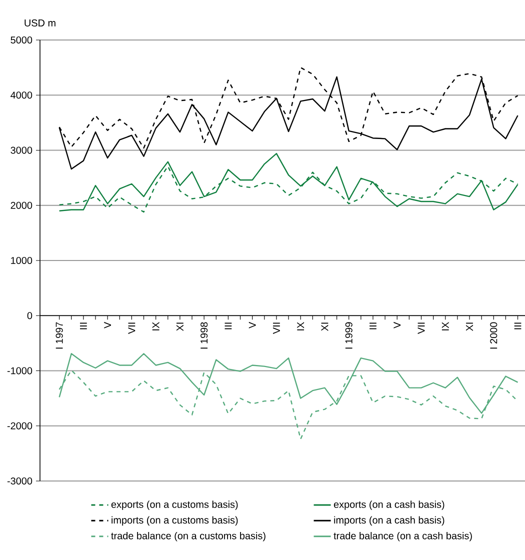 The height and width of the screenshot is (560, 525). What do you see at coordinates (188, 537) in the screenshot?
I see `legend-label: trade balance (on a customs basis)` at bounding box center [188, 537].